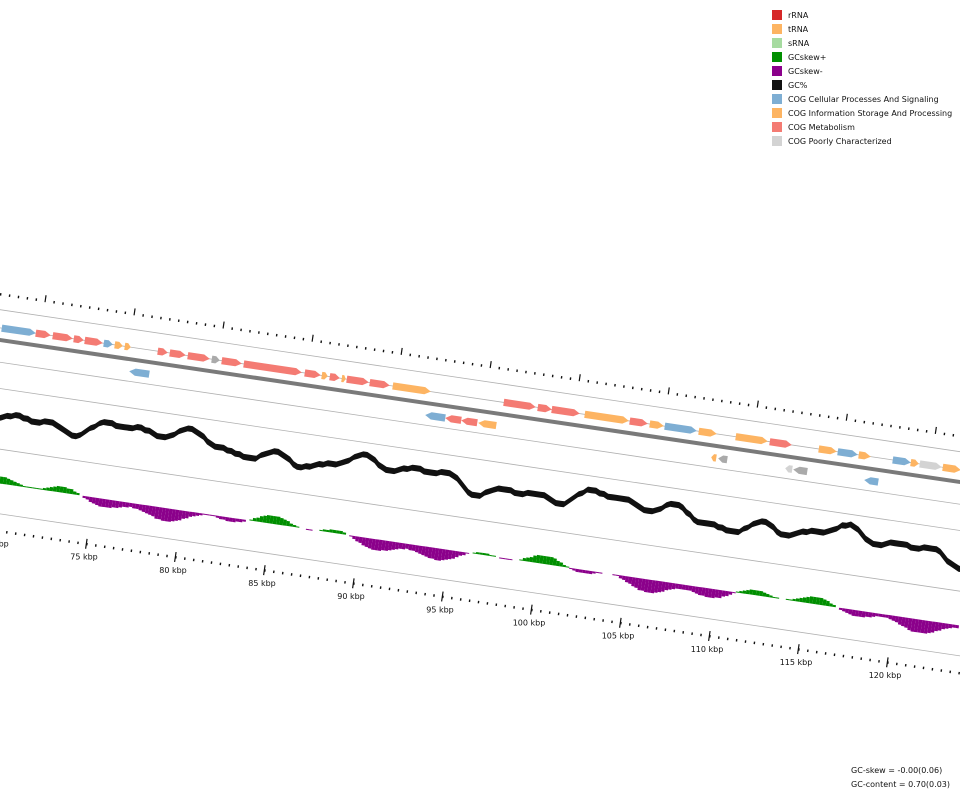 The height and width of the screenshot is (800, 960). I want to click on scale-tick-label: 90 kbp, so click(351, 596).